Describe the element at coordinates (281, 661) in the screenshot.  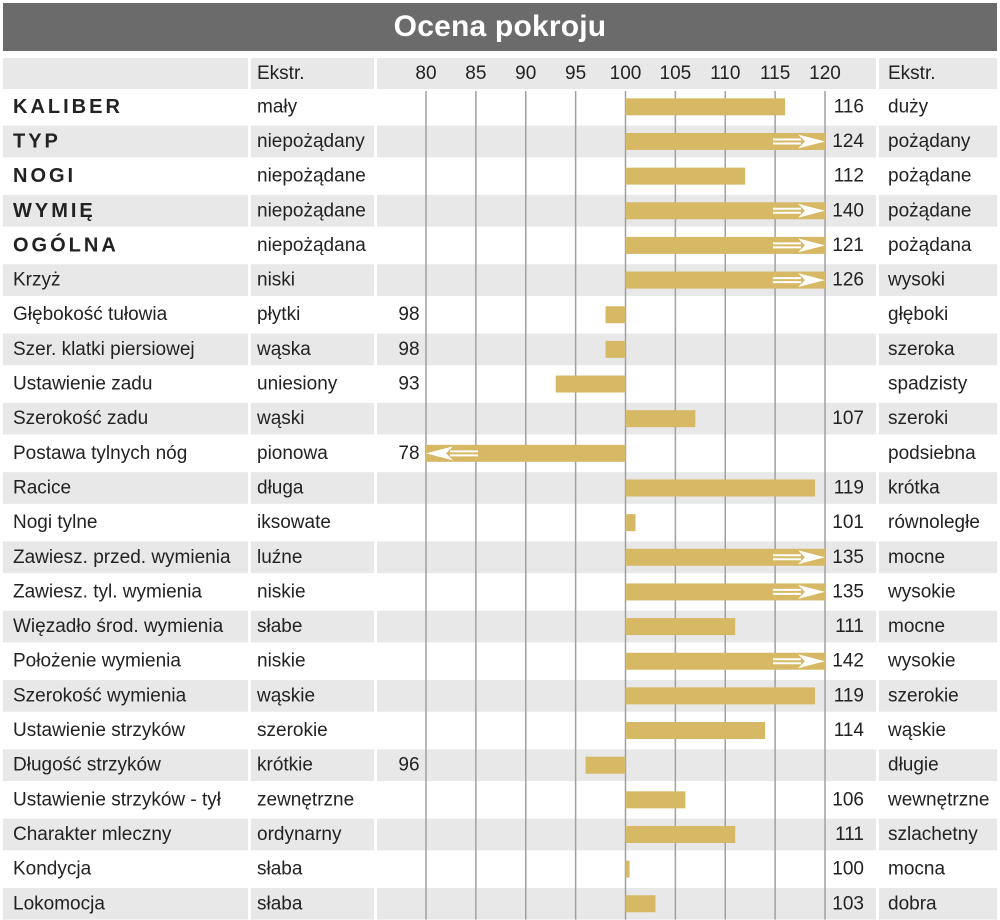
I see `low-extreme-label: niskie` at that location.